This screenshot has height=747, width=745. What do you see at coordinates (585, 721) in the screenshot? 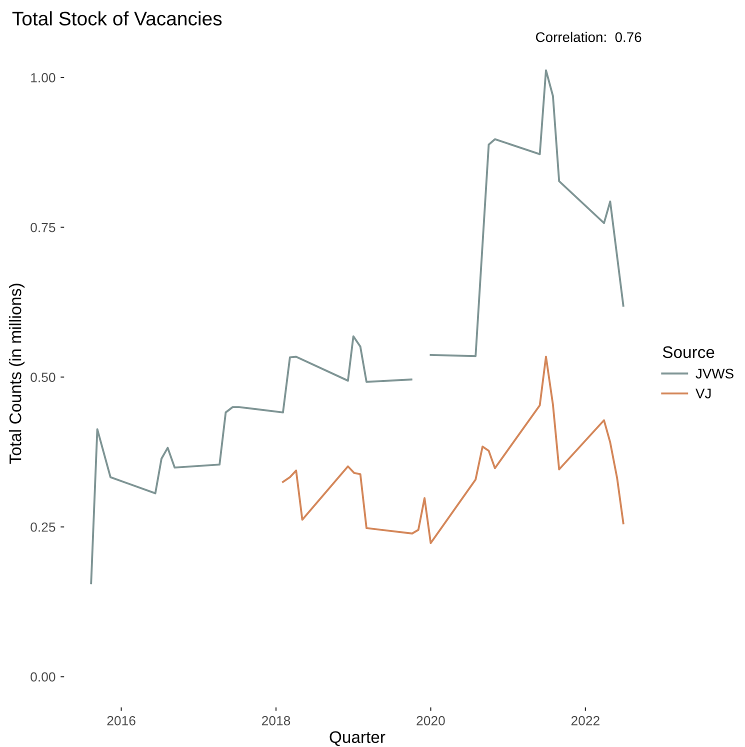
I see `x-tick-label: 2022` at bounding box center [585, 721].